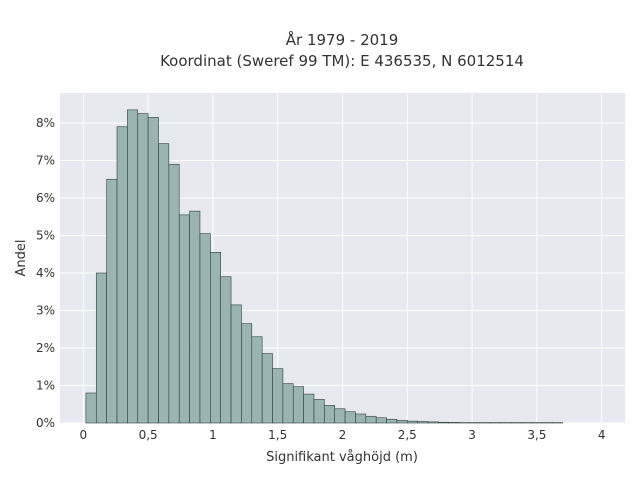 This screenshot has height=480, width=640. Describe the element at coordinates (277, 435) in the screenshot. I see `x-tick-label: 1,5` at that location.